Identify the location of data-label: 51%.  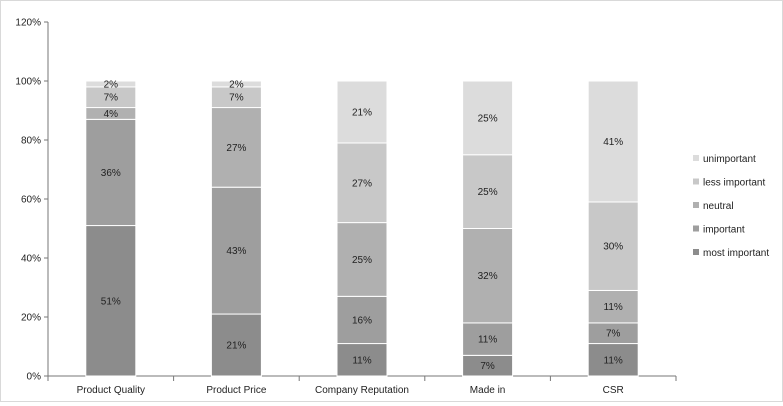
(111, 301).